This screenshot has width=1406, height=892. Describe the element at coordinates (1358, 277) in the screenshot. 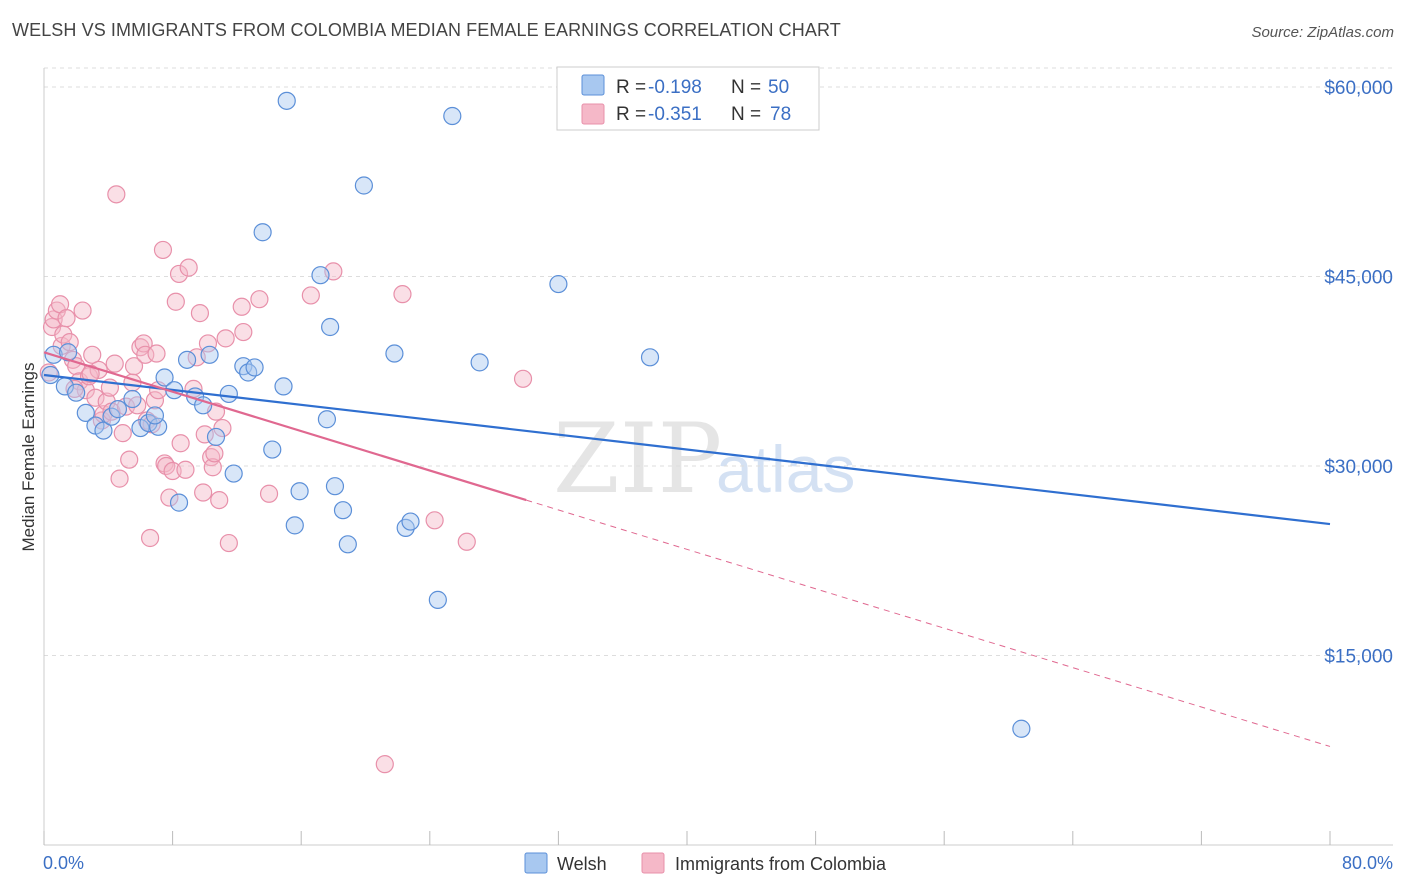

I see `y-tick-label: $45,000` at that location.